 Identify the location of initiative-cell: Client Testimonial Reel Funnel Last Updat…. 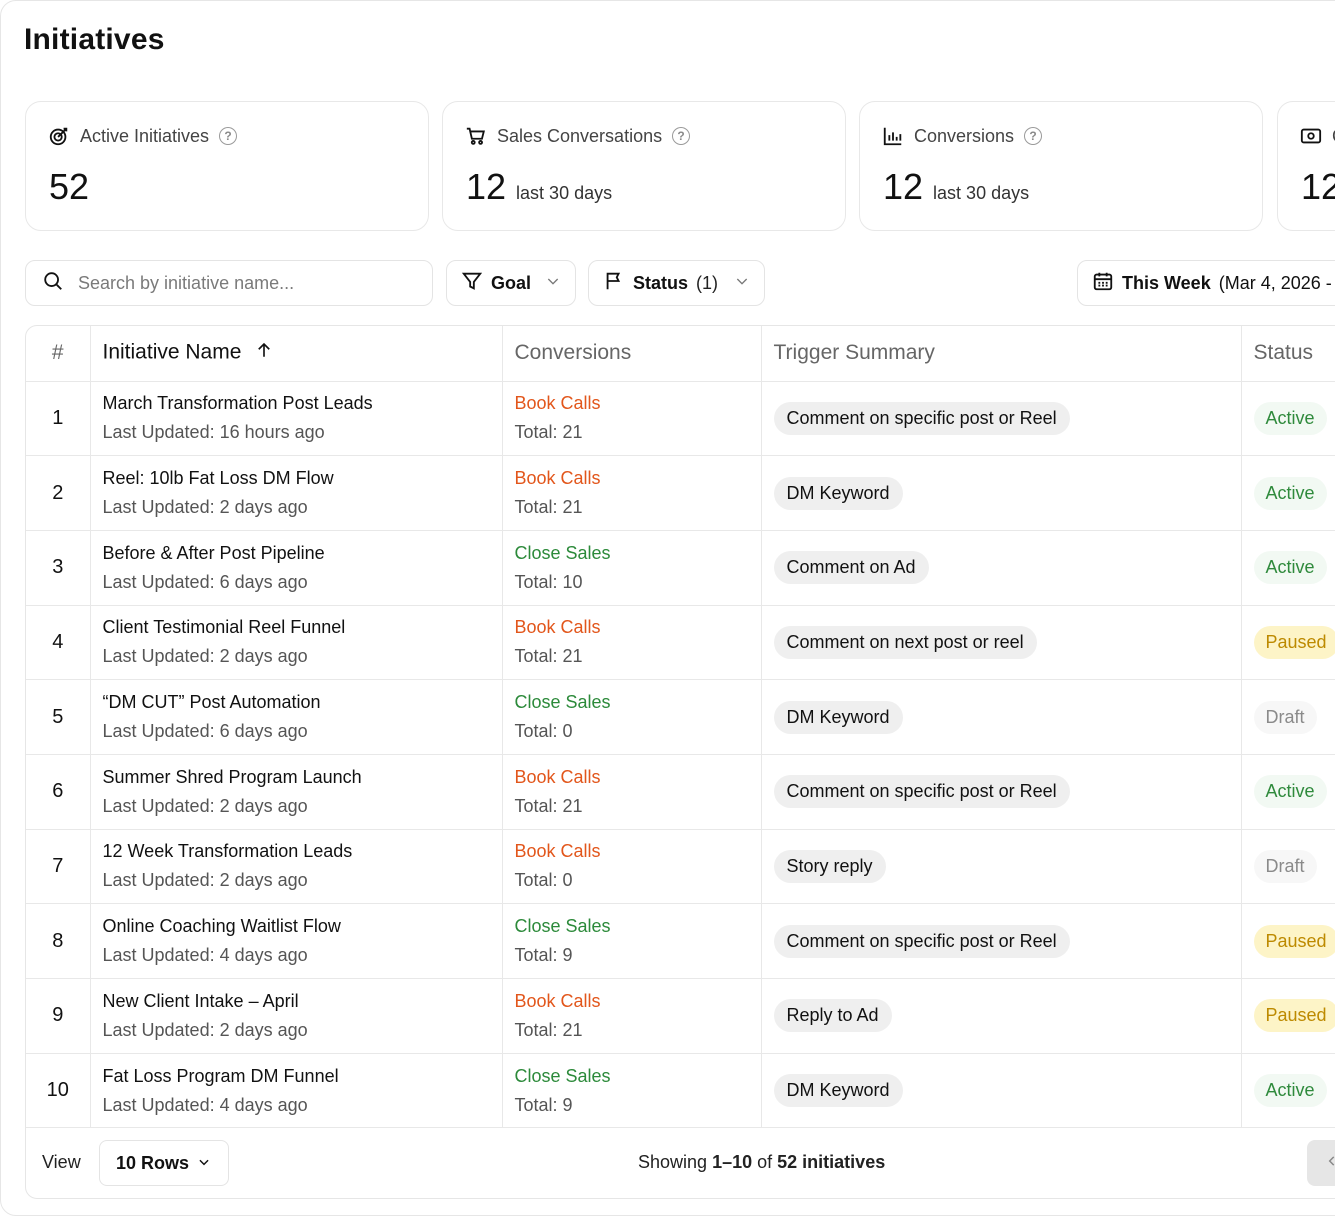
(296, 643).